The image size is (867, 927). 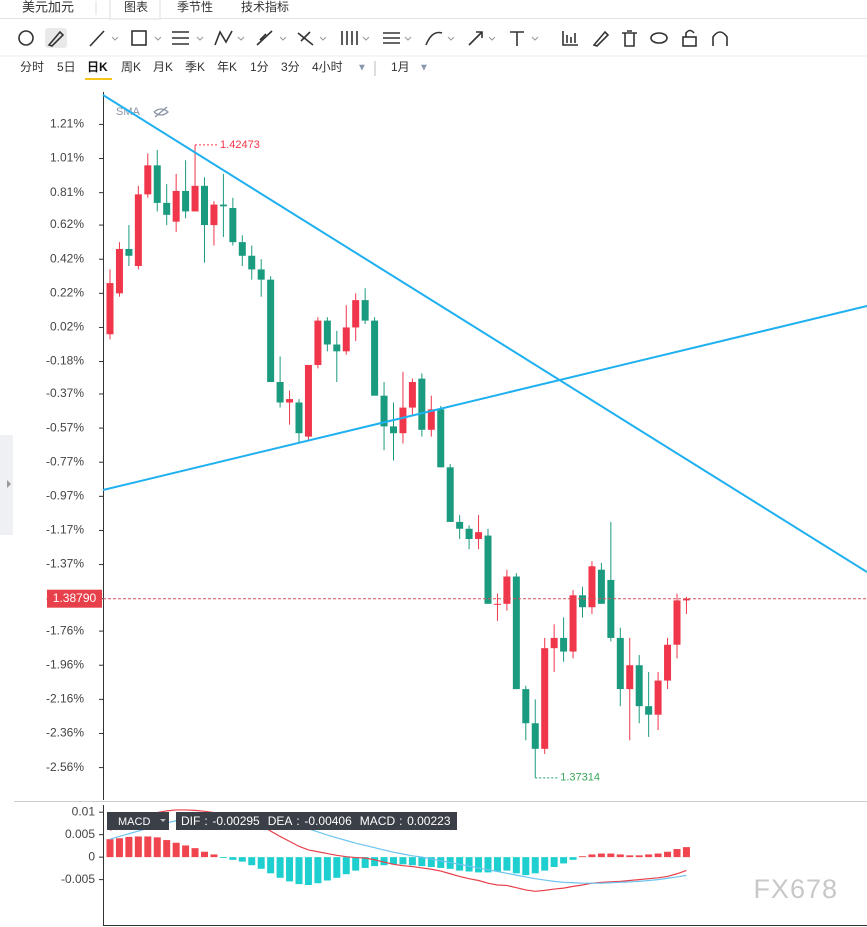 I want to click on y-tick-label: -1.76%, so click(x=65, y=630).